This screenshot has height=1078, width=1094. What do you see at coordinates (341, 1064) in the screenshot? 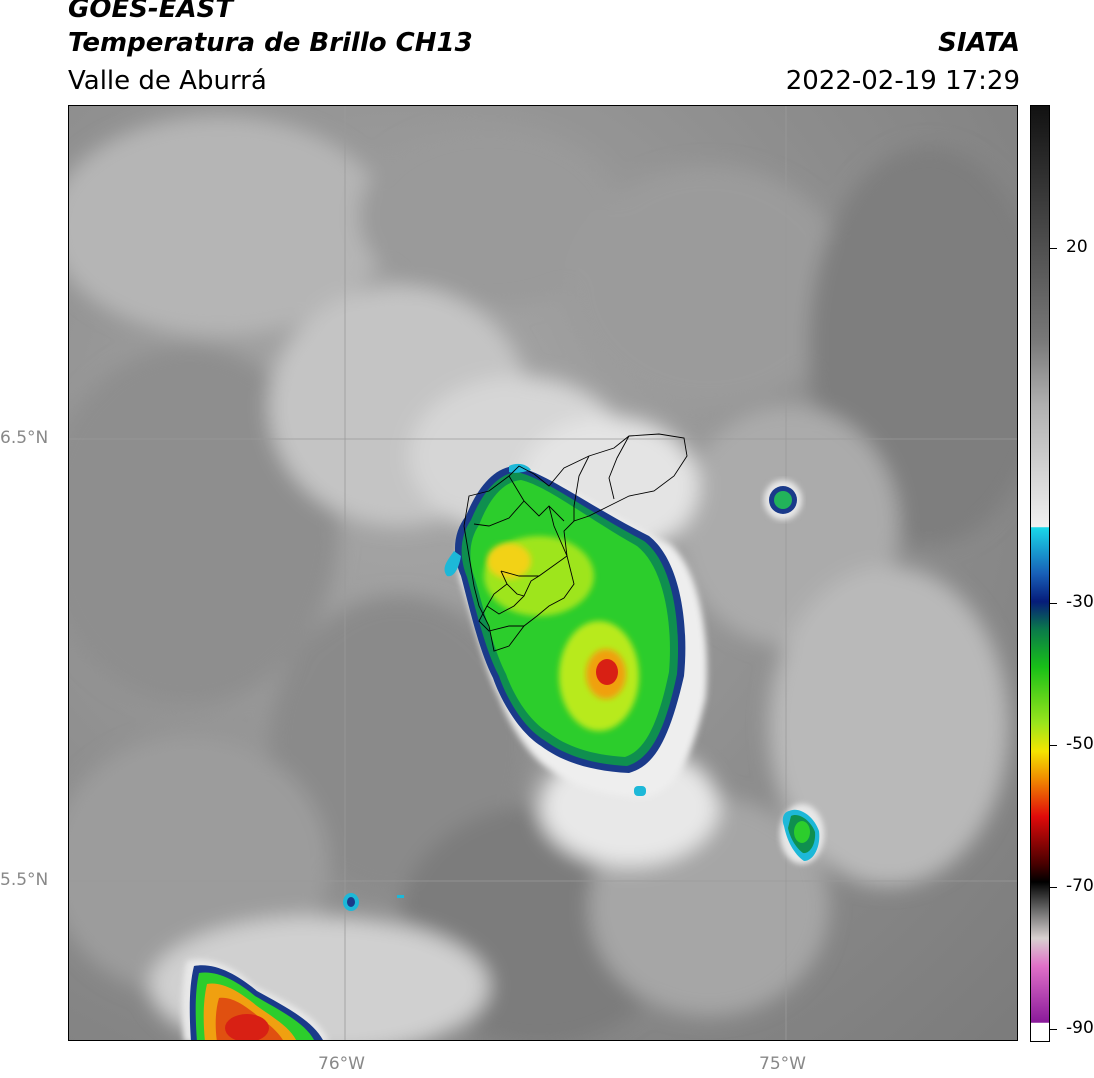
I see `lon-label-76w: 76°W` at bounding box center [341, 1064].